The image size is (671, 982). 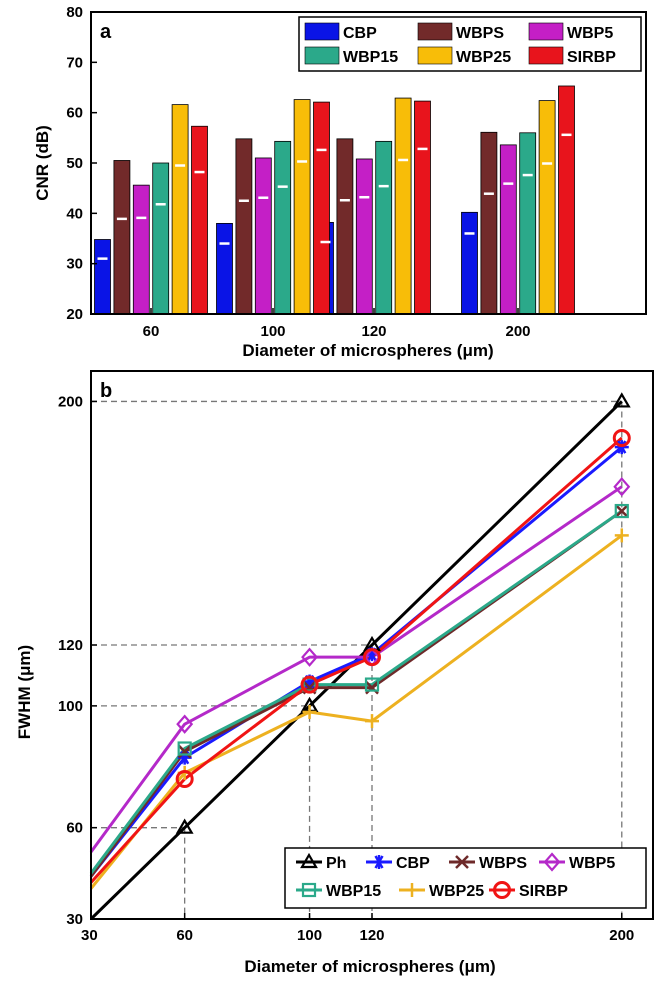 I want to click on x-tick-label: 100, so click(x=272, y=331).